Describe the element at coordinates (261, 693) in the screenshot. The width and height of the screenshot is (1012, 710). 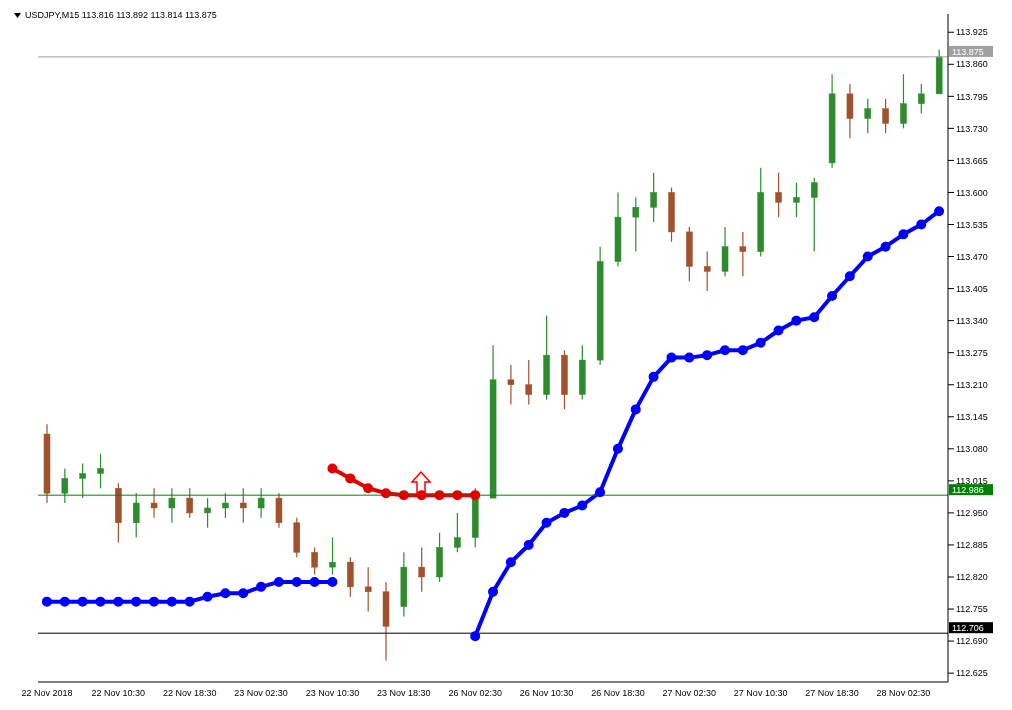
I see `x-tick-label: 23 Nov 02:30` at that location.